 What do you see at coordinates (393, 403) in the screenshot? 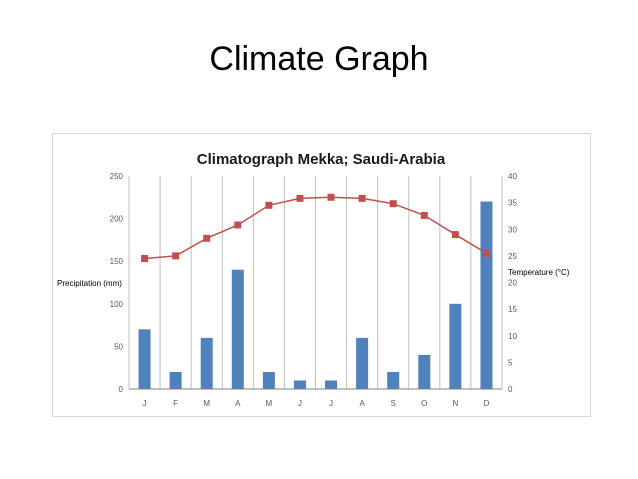
I see `x-tick-label: S` at bounding box center [393, 403].